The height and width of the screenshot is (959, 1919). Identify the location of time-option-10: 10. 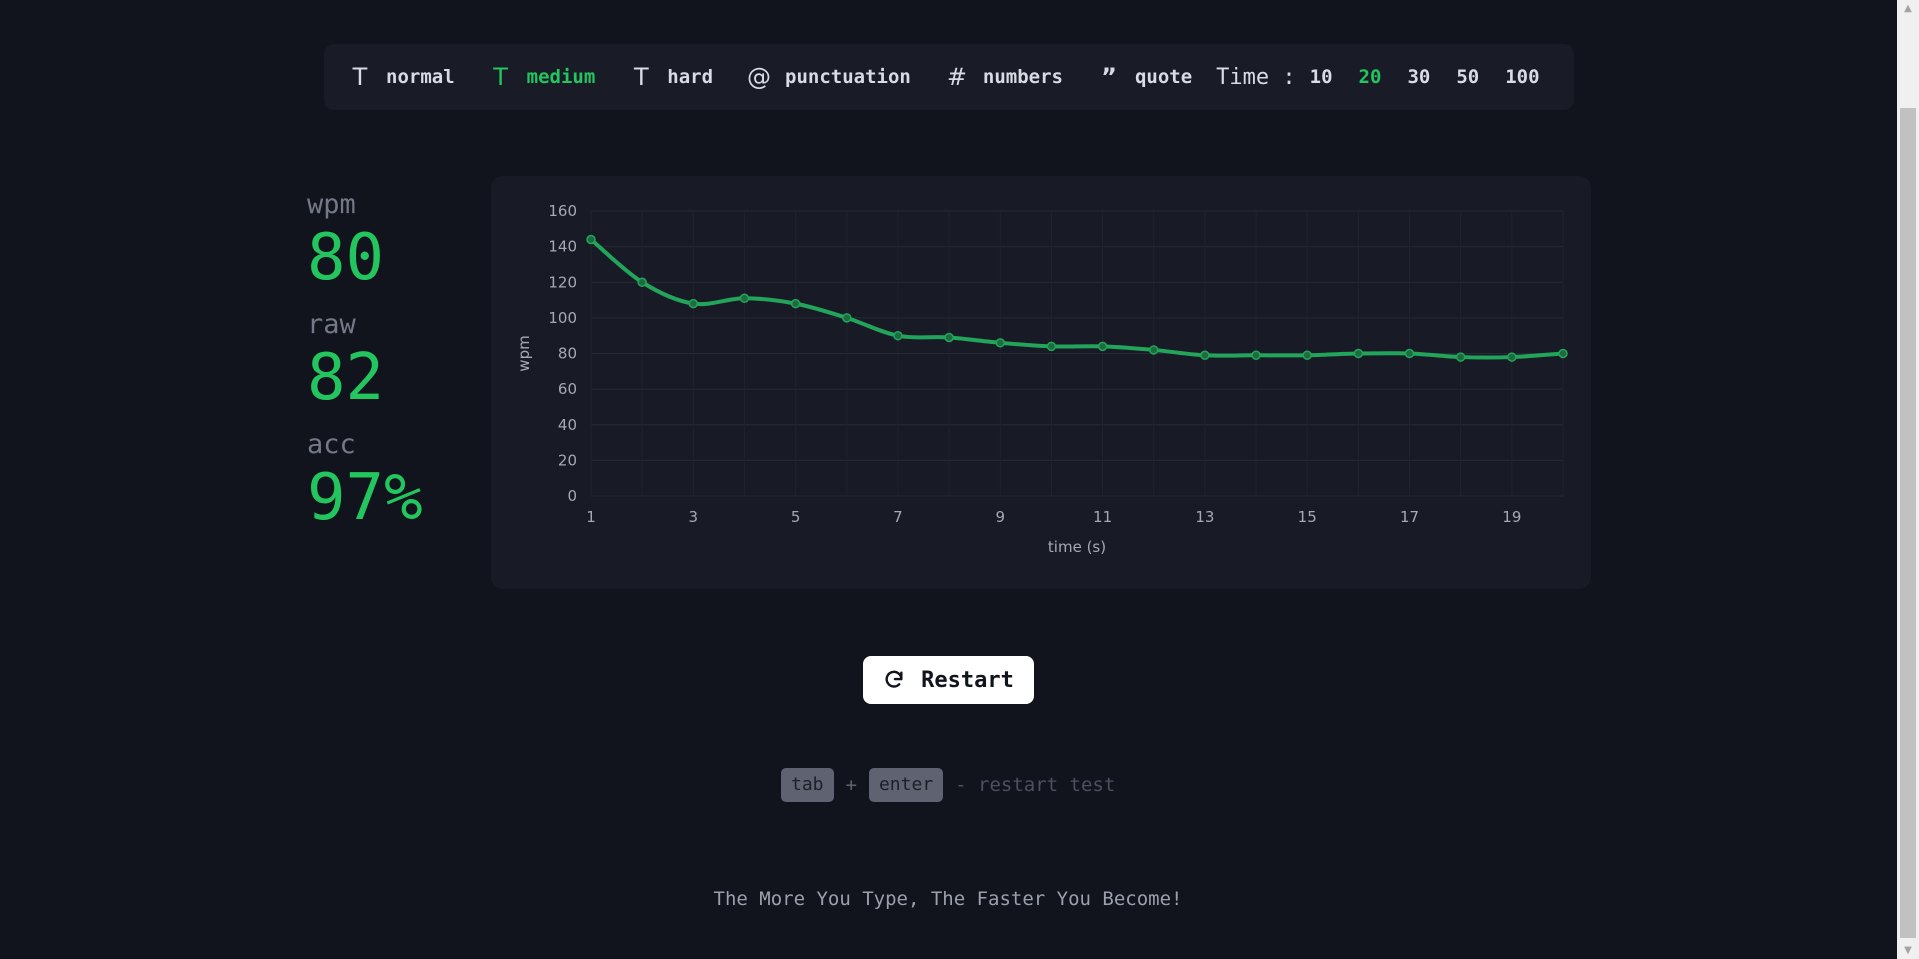
(1321, 77).